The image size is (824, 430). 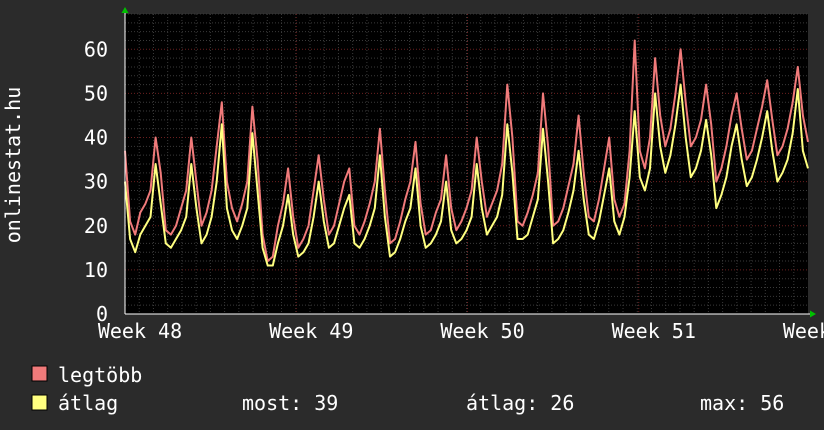 What do you see at coordinates (290, 403) in the screenshot?
I see `stat-most: most: 39` at bounding box center [290, 403].